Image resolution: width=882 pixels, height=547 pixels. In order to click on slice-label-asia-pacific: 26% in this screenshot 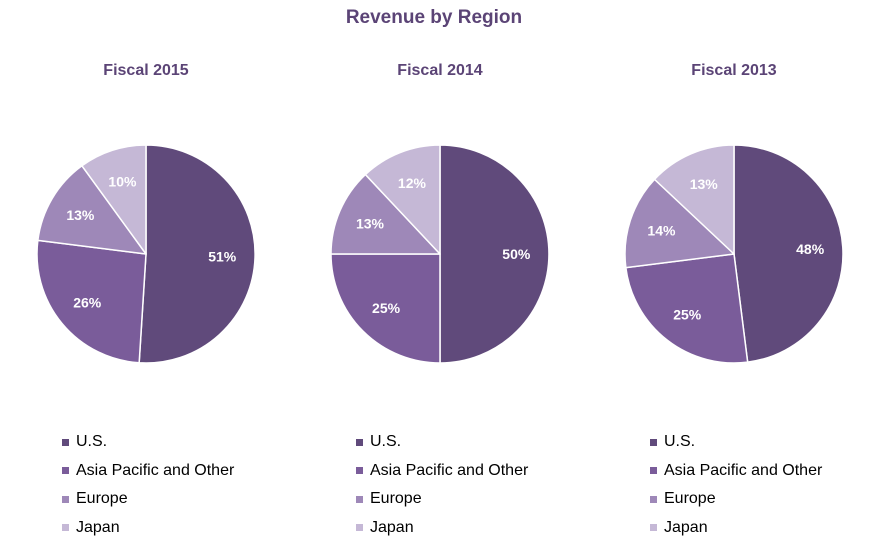, I will do `click(87, 303)`.